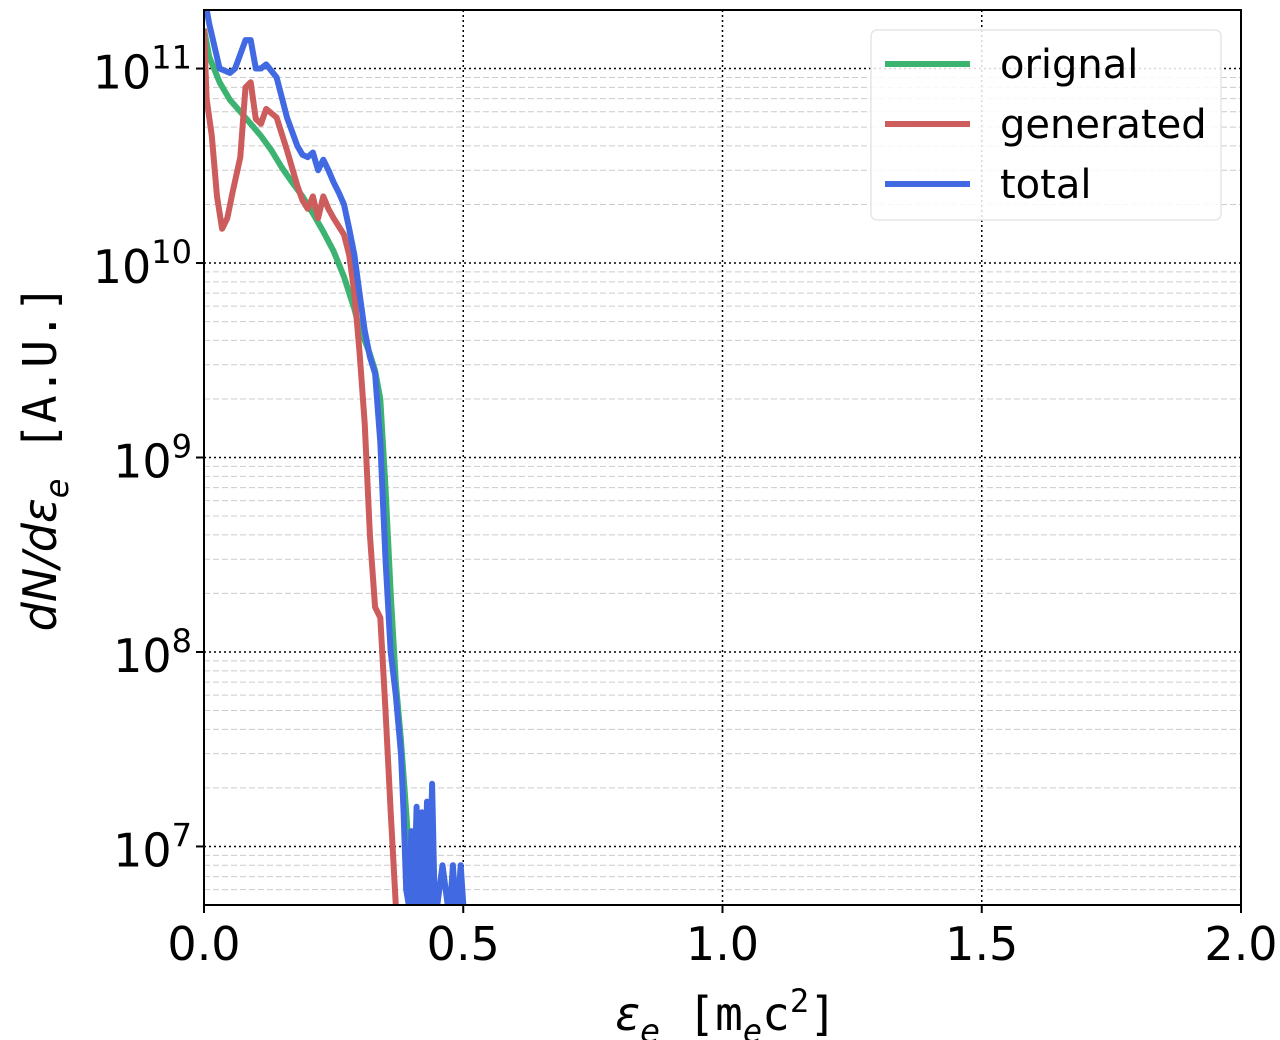 Image resolution: width=1280 pixels, height=1040 pixels. I want to click on y-axis-label: dN/dεe [A.U.], so click(44, 458).